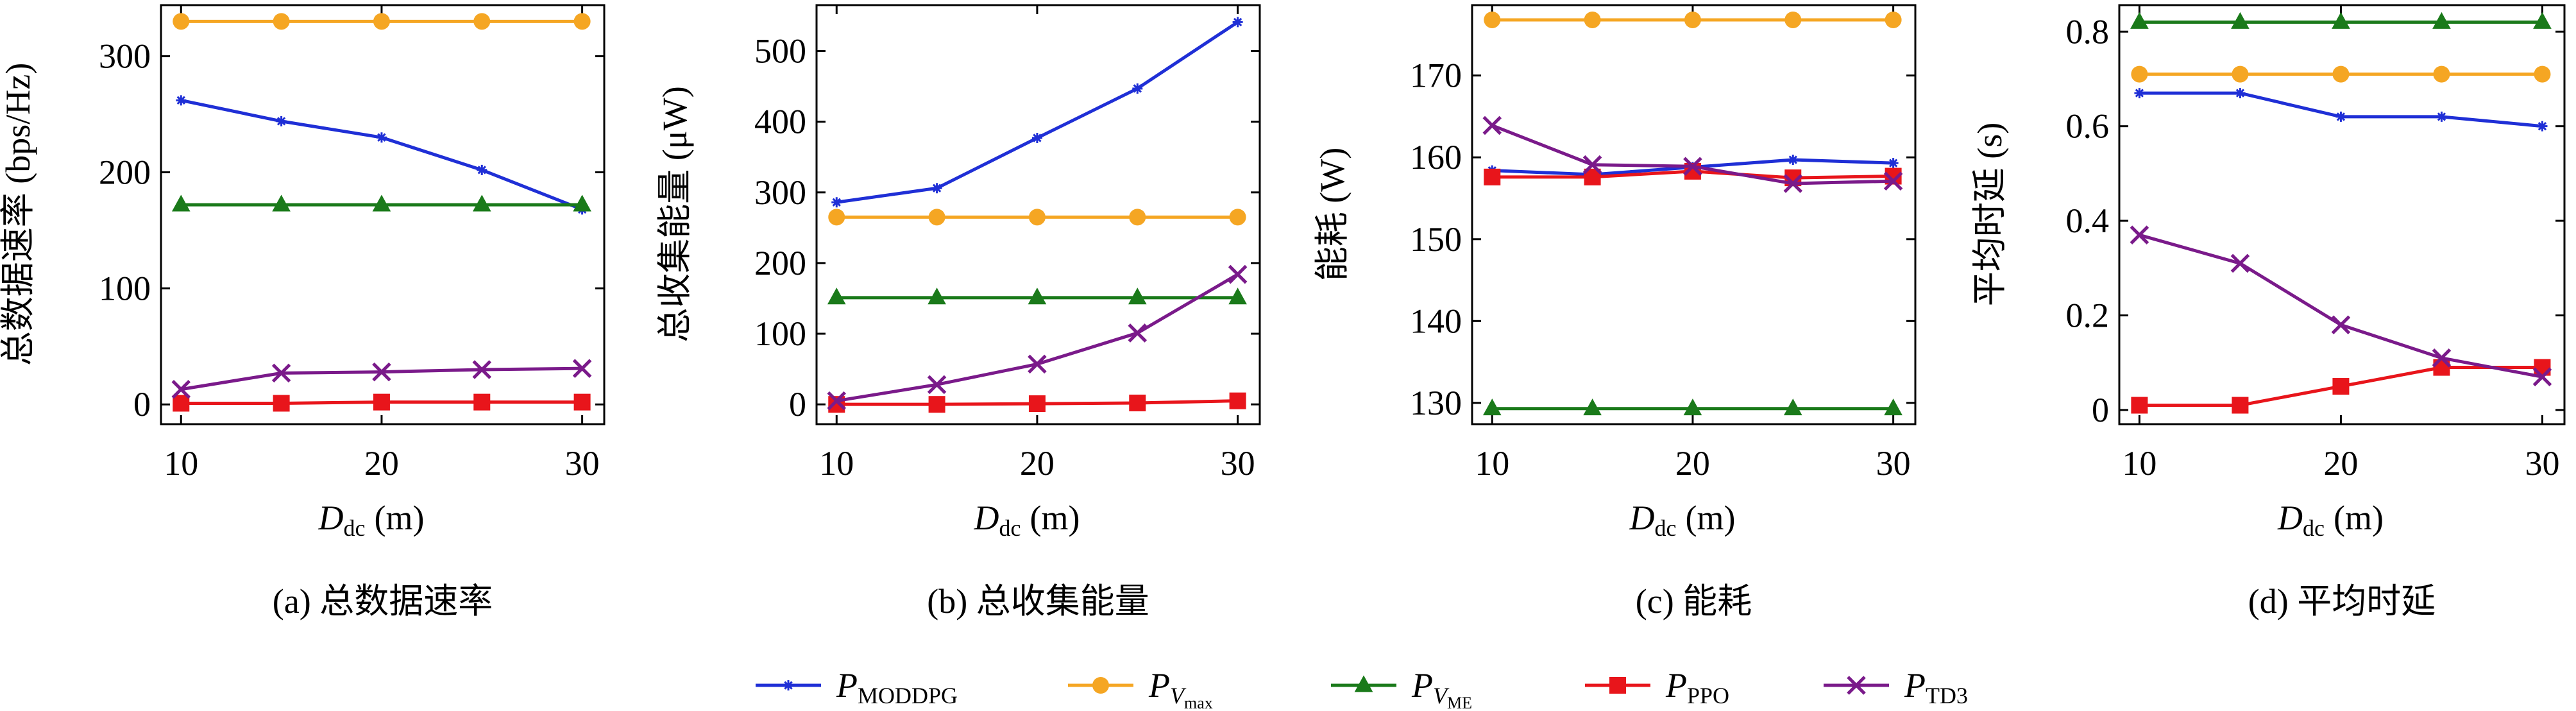 The width and height of the screenshot is (2576, 711). Describe the element at coordinates (1436, 239) in the screenshot. I see `y-tick-label: 150` at that location.